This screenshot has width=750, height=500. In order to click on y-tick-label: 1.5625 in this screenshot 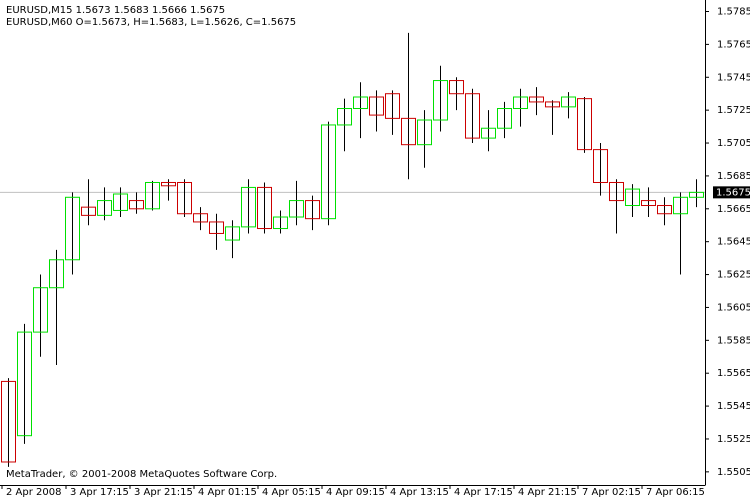, I will do `click(733, 275)`.